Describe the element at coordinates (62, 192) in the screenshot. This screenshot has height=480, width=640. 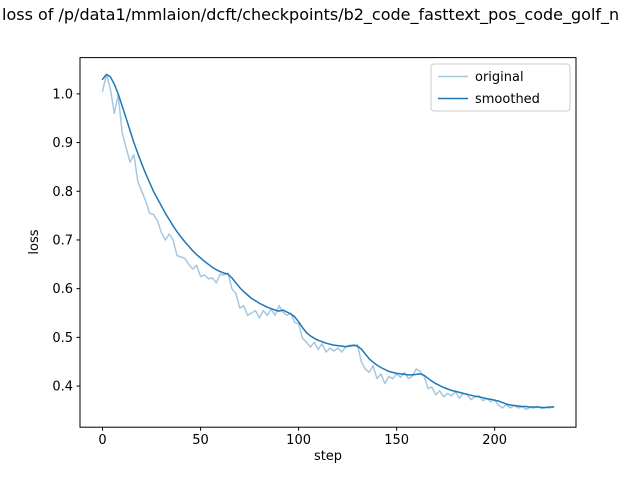
I see `y-tick-label: 0.8` at that location.